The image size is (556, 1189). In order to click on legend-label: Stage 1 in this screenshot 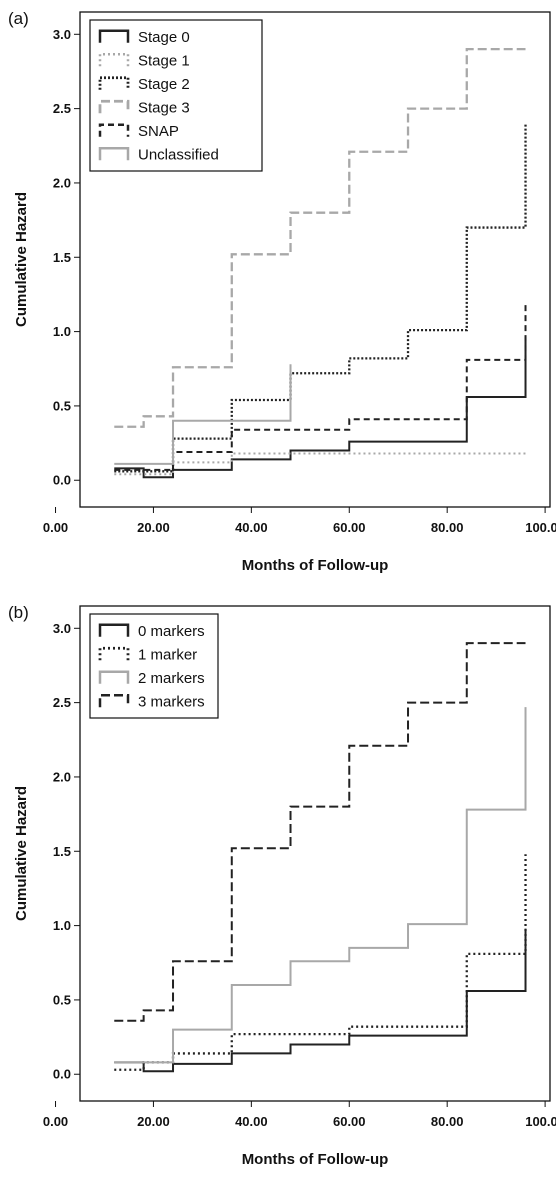, I will do `click(164, 60)`.